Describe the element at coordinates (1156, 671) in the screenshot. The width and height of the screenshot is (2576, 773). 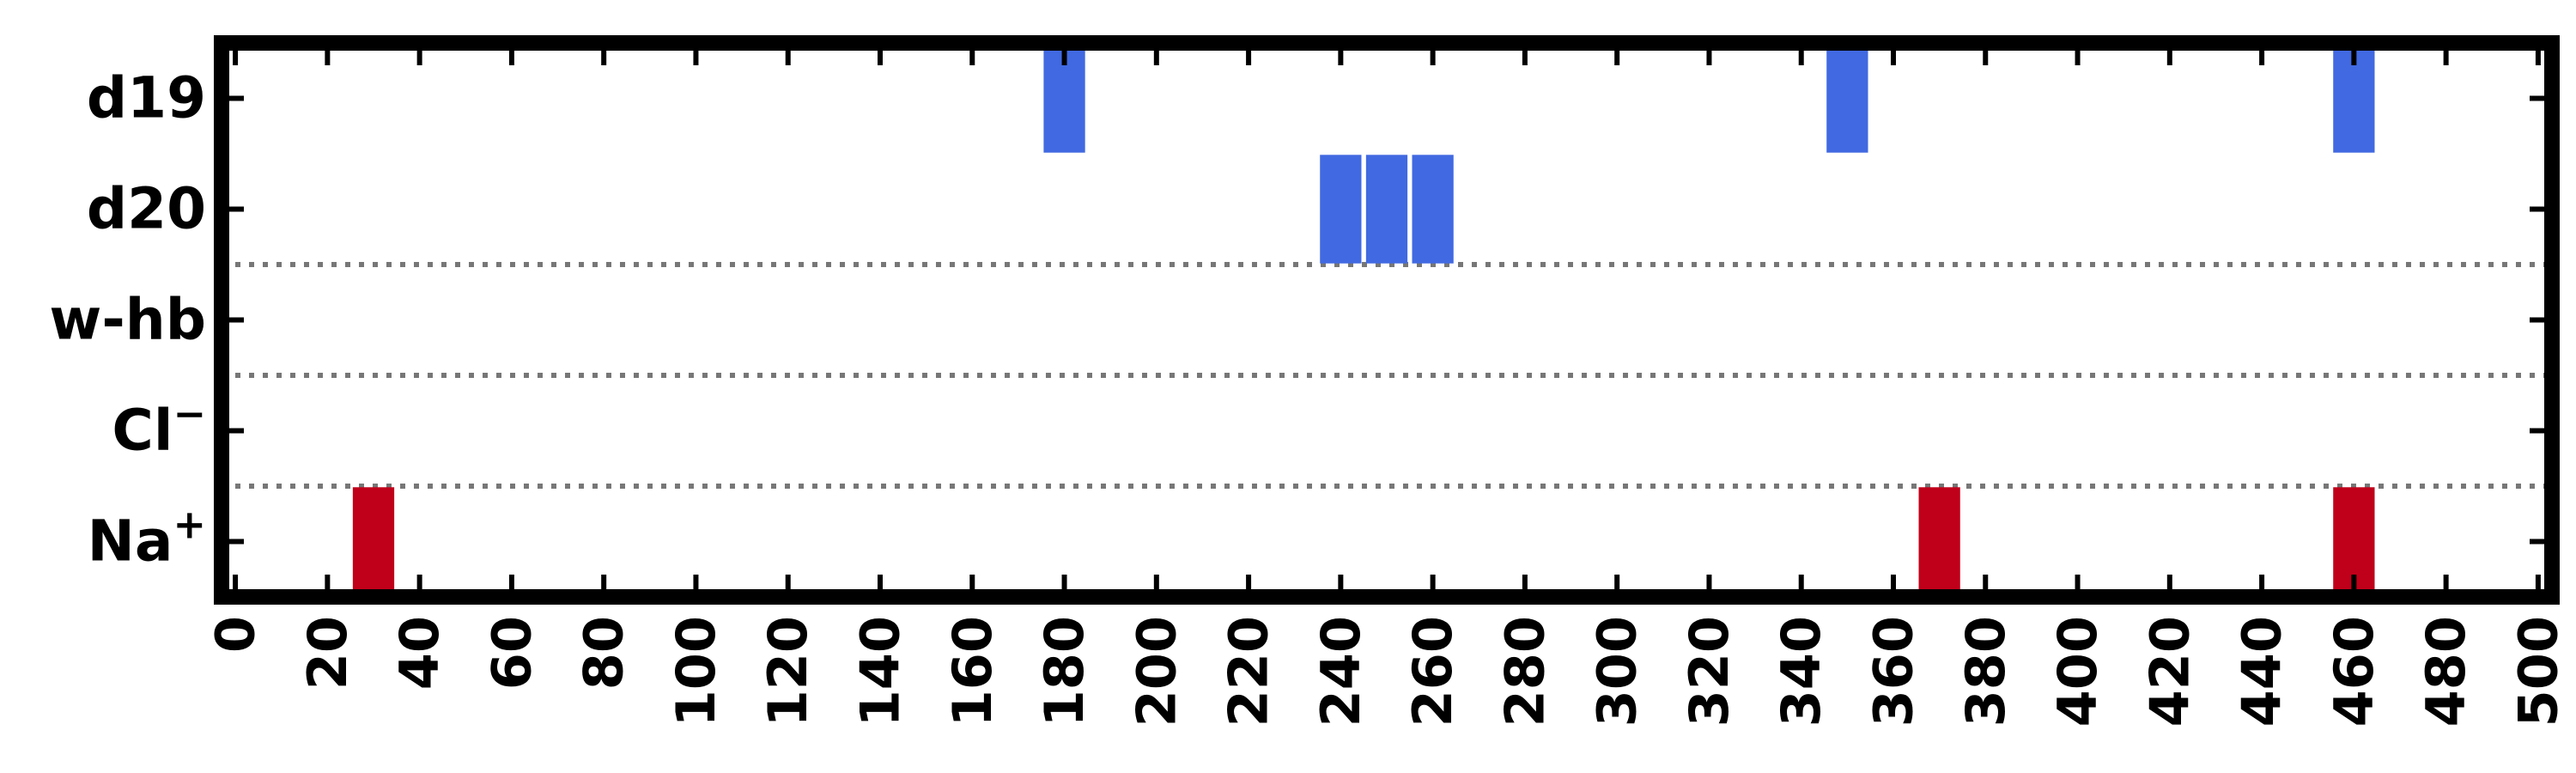
I see `x-tick-label: 200` at that location.